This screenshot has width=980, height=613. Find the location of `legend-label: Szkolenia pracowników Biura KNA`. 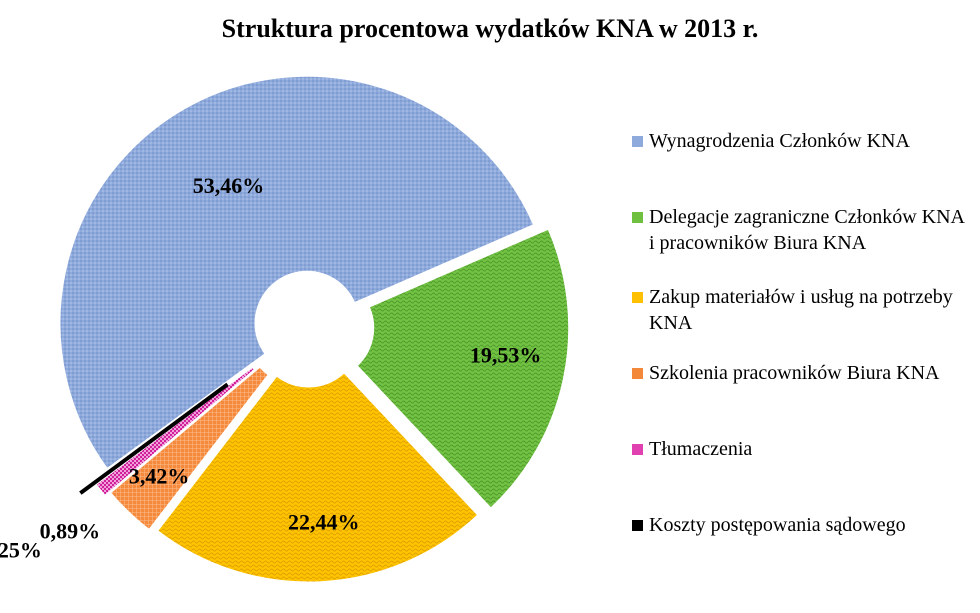

legend-label: Szkolenia pracowników Biura KNA is located at coordinates (794, 373).